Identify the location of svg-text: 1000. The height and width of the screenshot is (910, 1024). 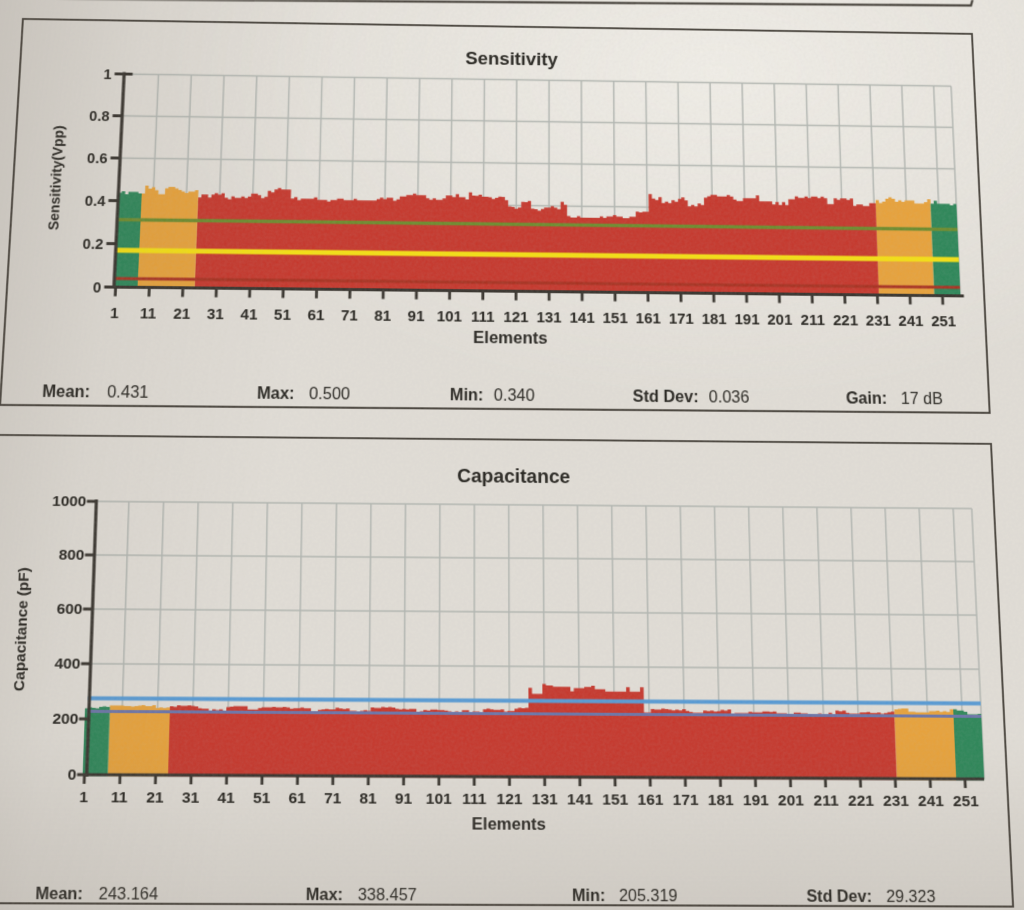
(69, 502).